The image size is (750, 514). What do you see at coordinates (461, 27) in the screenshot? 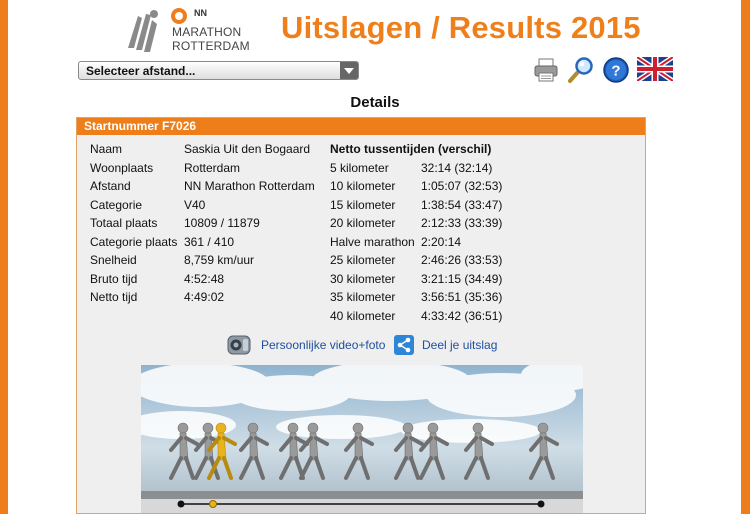
I see `page-title: Uitslagen / Results 2015` at bounding box center [461, 27].